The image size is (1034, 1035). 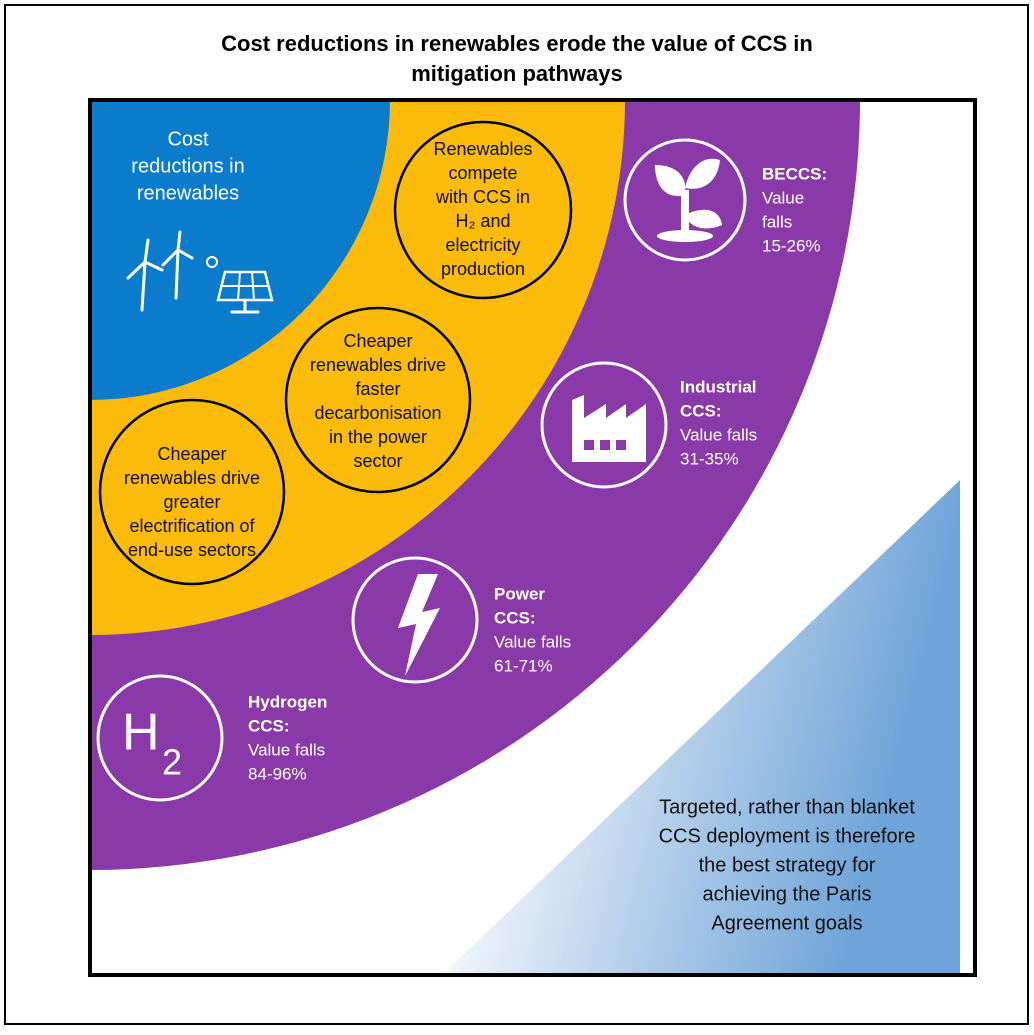 I want to click on sector-value: 61-71%, so click(x=523, y=665).